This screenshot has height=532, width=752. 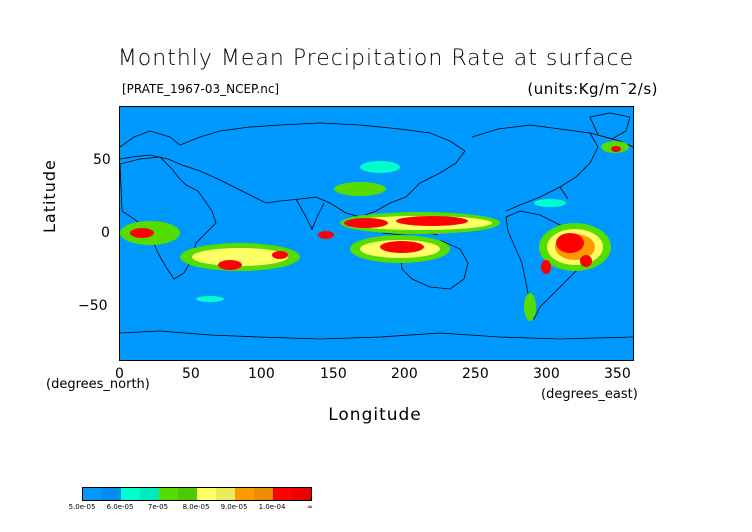 What do you see at coordinates (120, 507) in the screenshot?
I see `legend-label: 6.0e-05` at bounding box center [120, 507].